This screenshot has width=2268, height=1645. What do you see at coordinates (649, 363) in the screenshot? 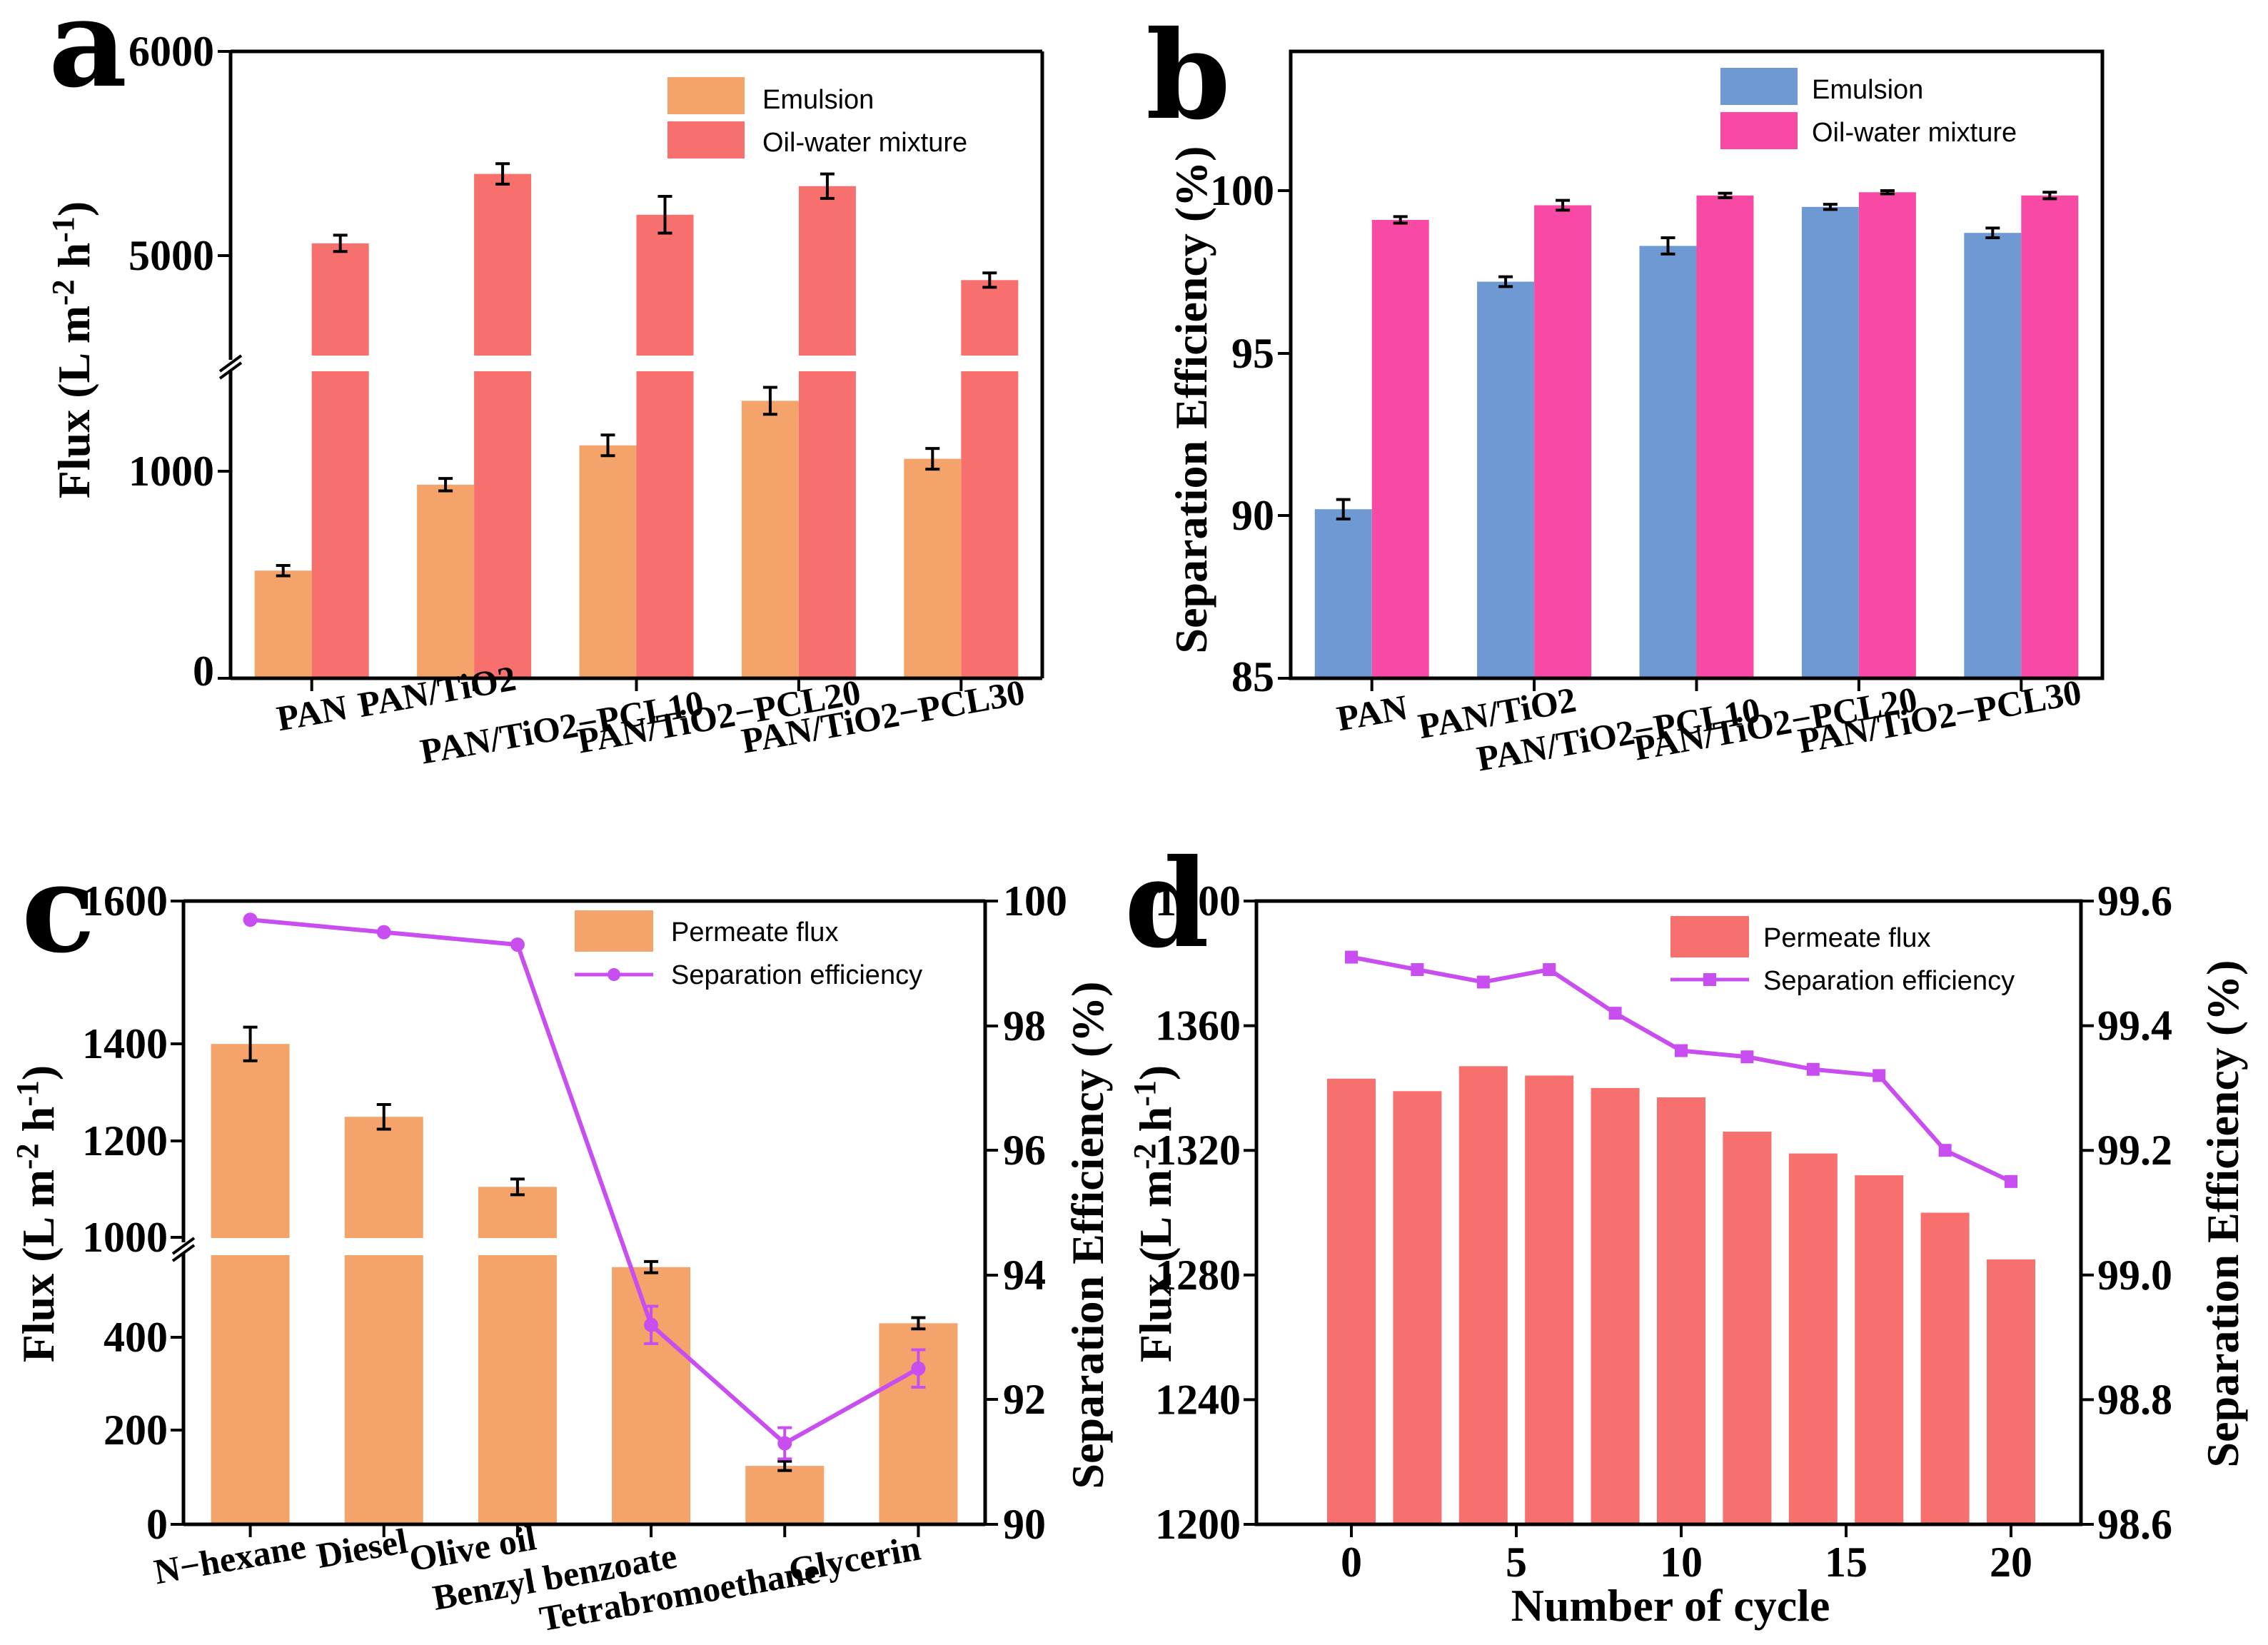
I see `panel-a-axis-break-gap` at bounding box center [649, 363].